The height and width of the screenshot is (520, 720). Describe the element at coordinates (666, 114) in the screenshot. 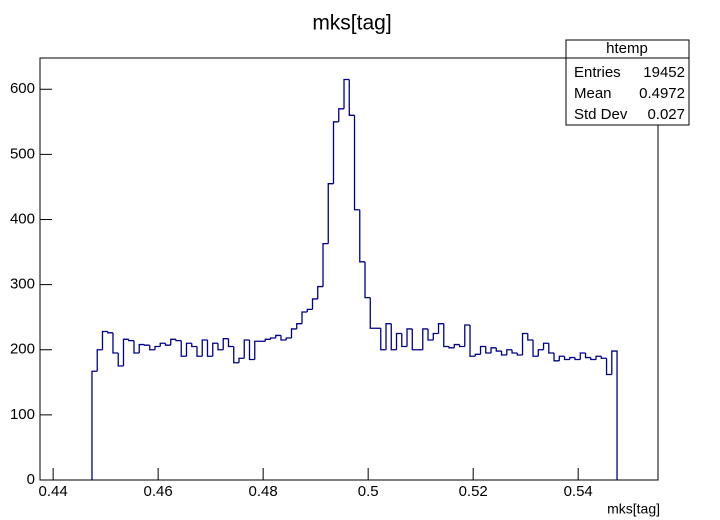

I see `stats-value: 0.027` at that location.